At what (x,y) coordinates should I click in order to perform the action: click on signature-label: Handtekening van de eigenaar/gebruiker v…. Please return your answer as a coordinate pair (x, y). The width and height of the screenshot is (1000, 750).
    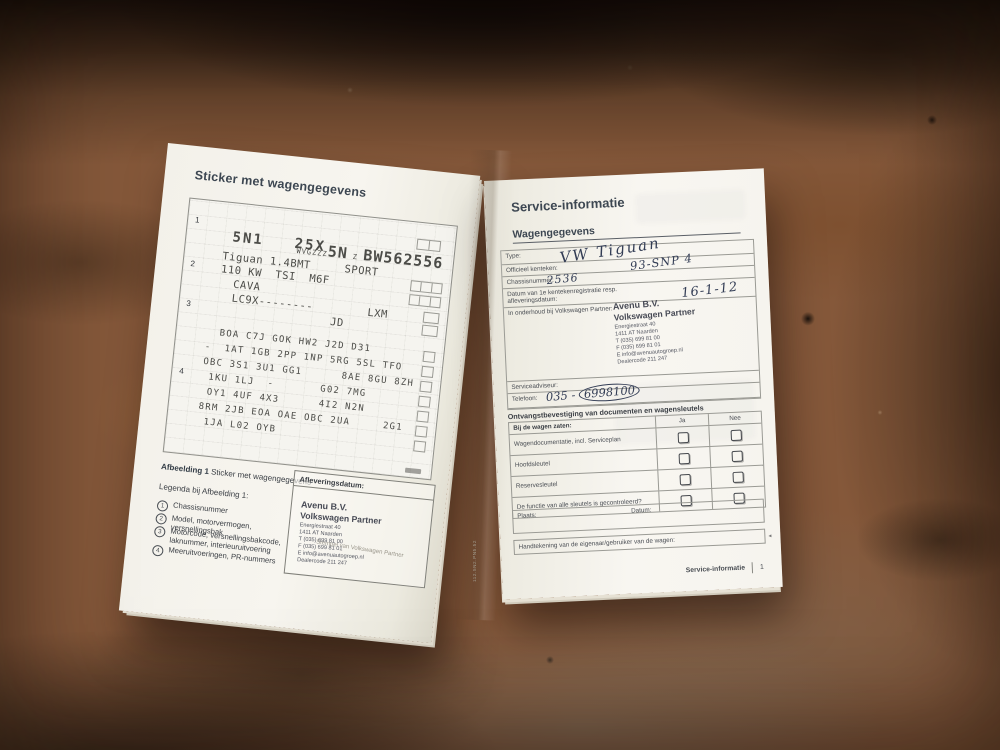
    Looking at the image, I should click on (597, 543).